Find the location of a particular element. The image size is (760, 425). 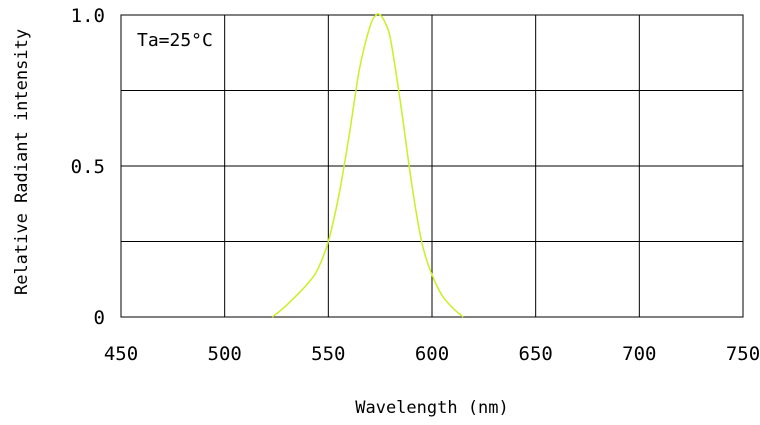

x-tick-label-650: 650 is located at coordinates (536, 354).